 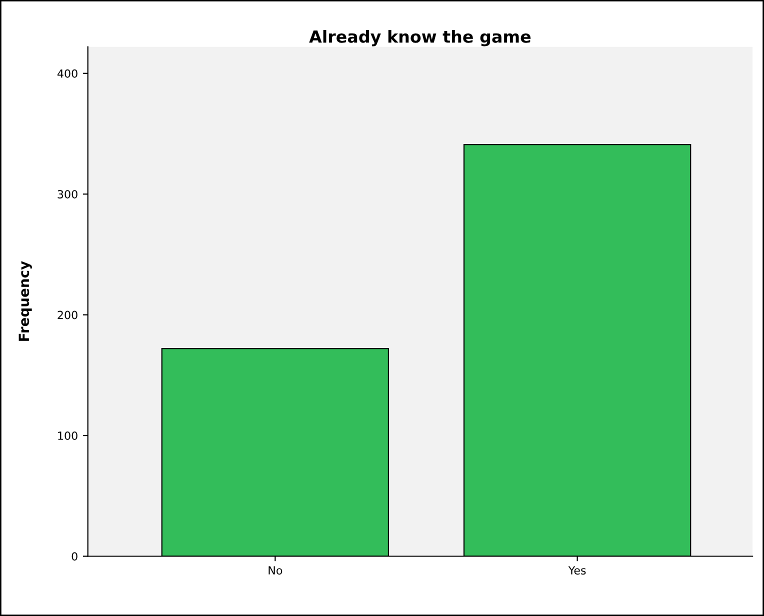 I want to click on y-tick-label: 400, so click(x=67, y=73).